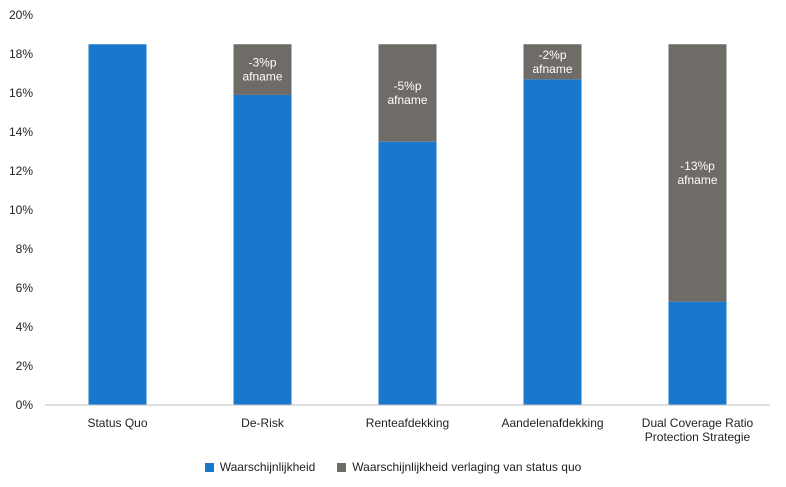  Describe the element at coordinates (552, 423) in the screenshot. I see `x-category-label: Aandelenafdekking` at that location.